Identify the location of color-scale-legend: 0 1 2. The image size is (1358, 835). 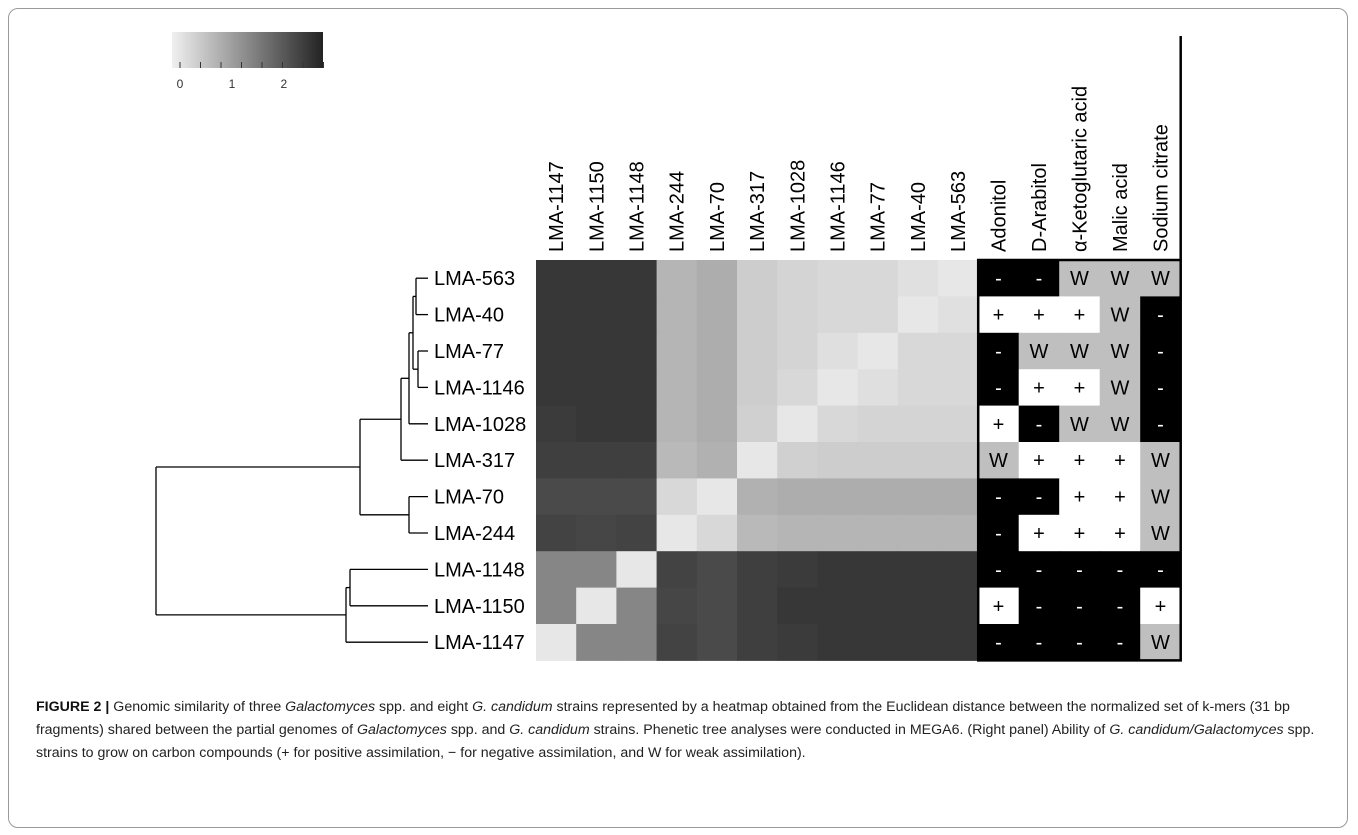
(248, 61).